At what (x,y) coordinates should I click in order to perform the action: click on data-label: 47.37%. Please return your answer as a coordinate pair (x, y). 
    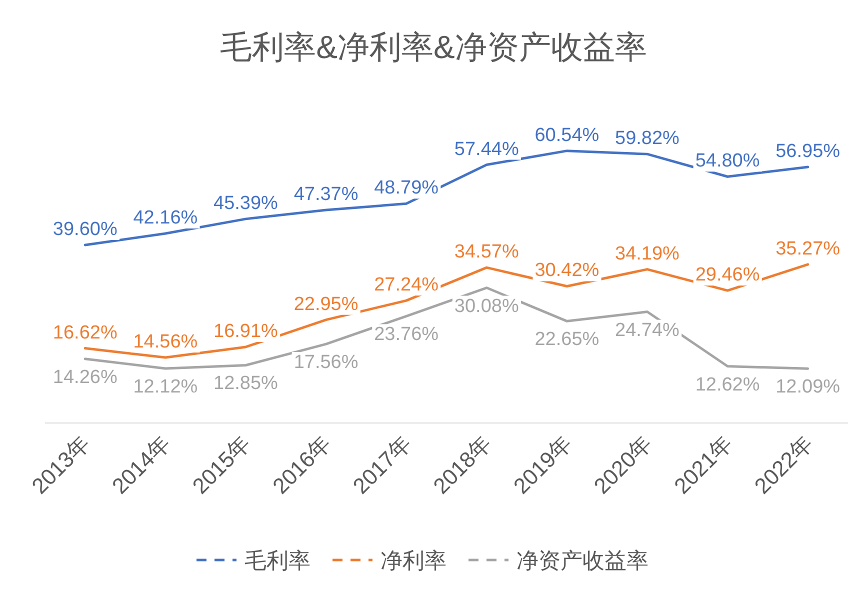
    Looking at the image, I should click on (326, 195).